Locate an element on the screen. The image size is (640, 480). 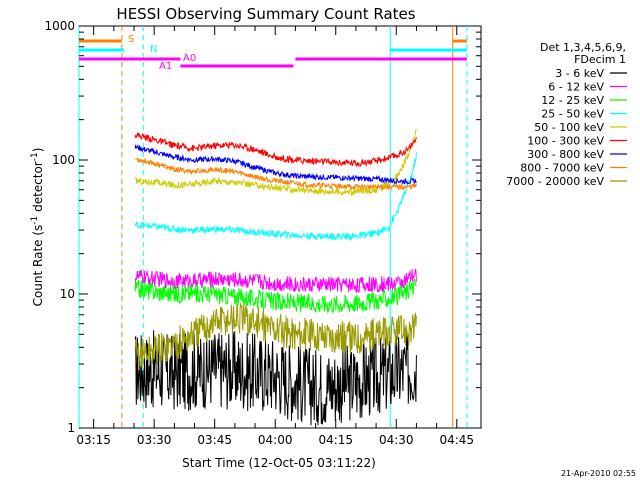
y-axis-label-sup2: -1 is located at coordinates (35, 156).